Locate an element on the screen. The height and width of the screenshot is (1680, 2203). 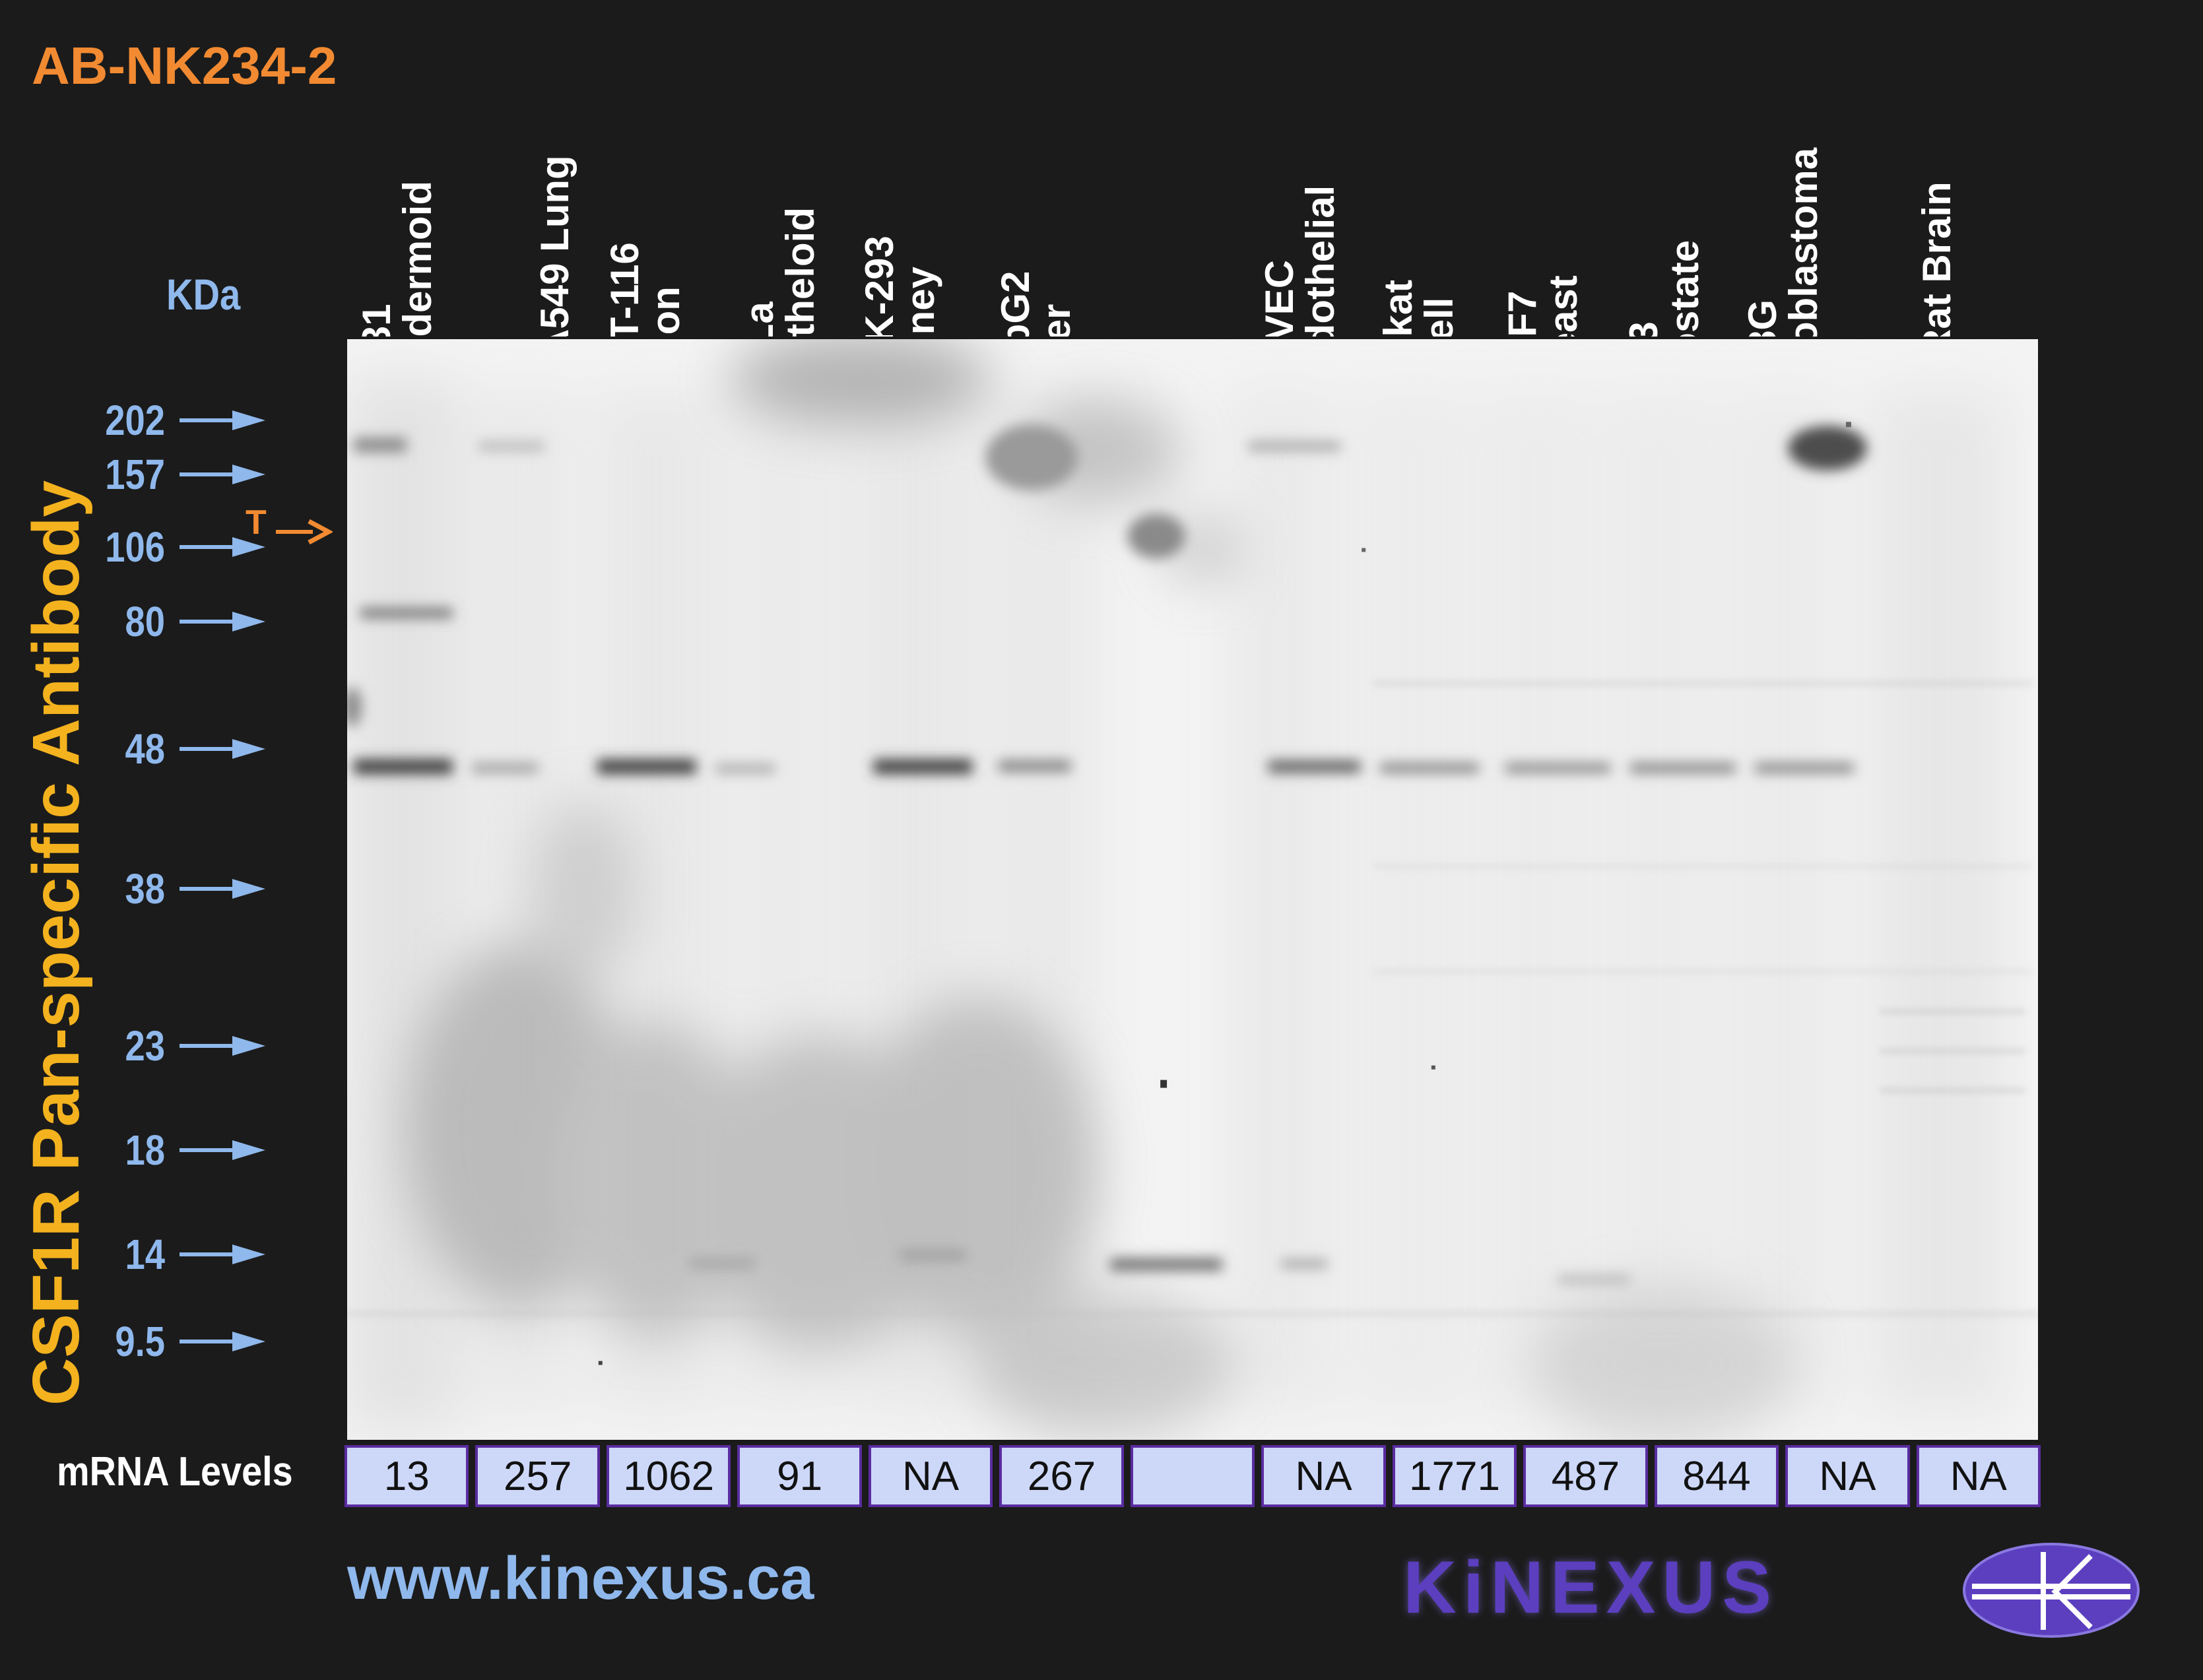
mrna-cell: 91 is located at coordinates (800, 1476).